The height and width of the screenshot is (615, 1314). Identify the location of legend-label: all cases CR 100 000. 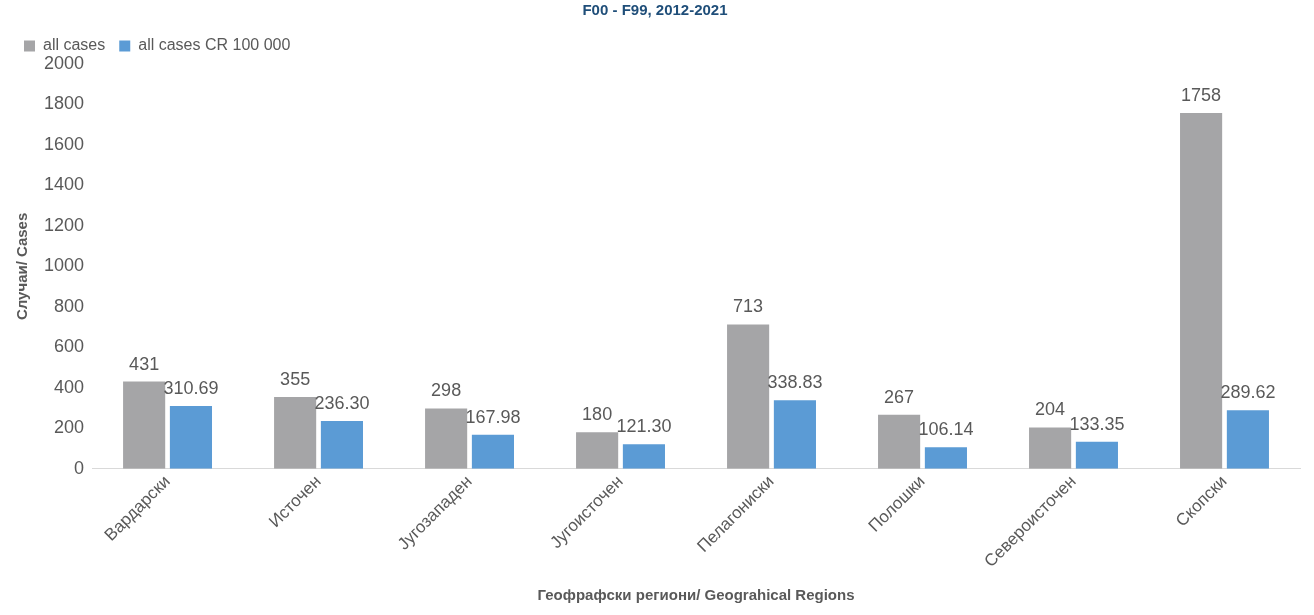
(214, 45).